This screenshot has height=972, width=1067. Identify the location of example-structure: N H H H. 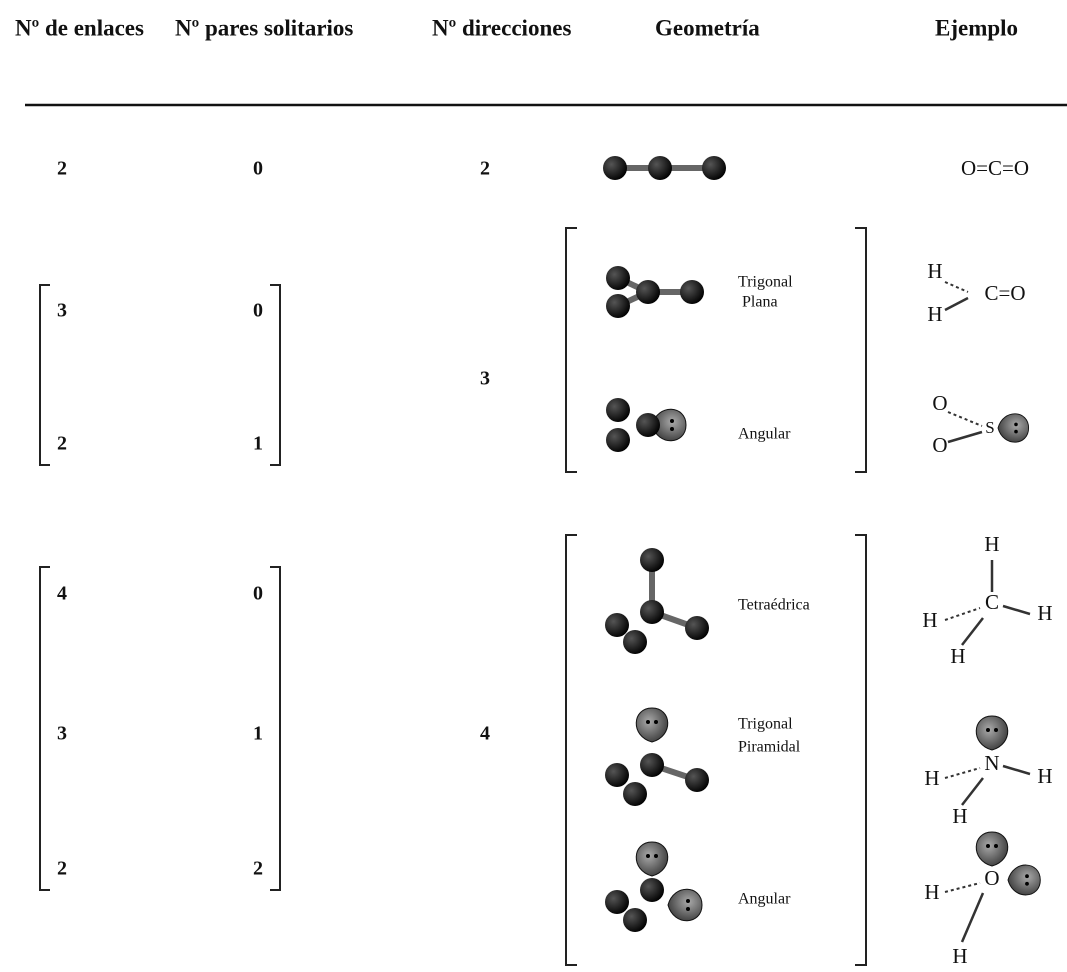
(988, 771).